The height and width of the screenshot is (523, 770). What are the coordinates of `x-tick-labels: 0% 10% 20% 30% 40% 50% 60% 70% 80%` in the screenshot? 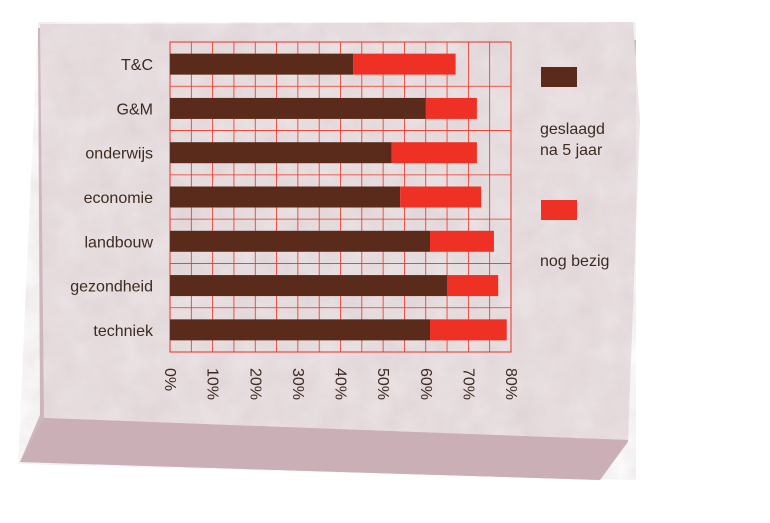 It's located at (340, 384).